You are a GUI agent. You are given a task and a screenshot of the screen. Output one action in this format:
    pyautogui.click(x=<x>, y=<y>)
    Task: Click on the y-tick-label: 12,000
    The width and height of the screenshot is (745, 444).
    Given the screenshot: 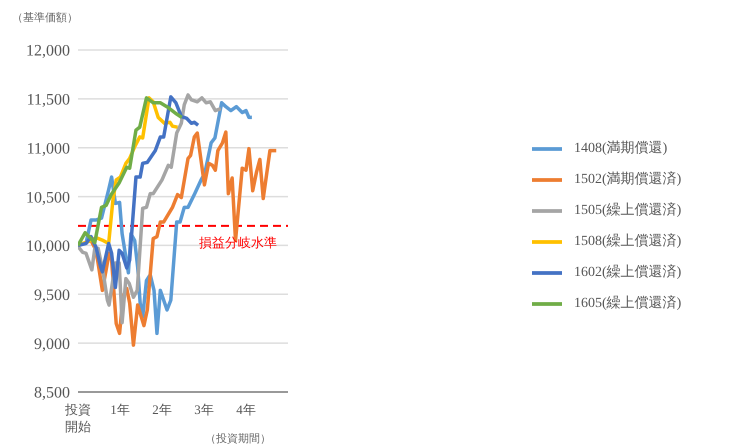 What is the action you would take?
    pyautogui.click(x=48, y=51)
    